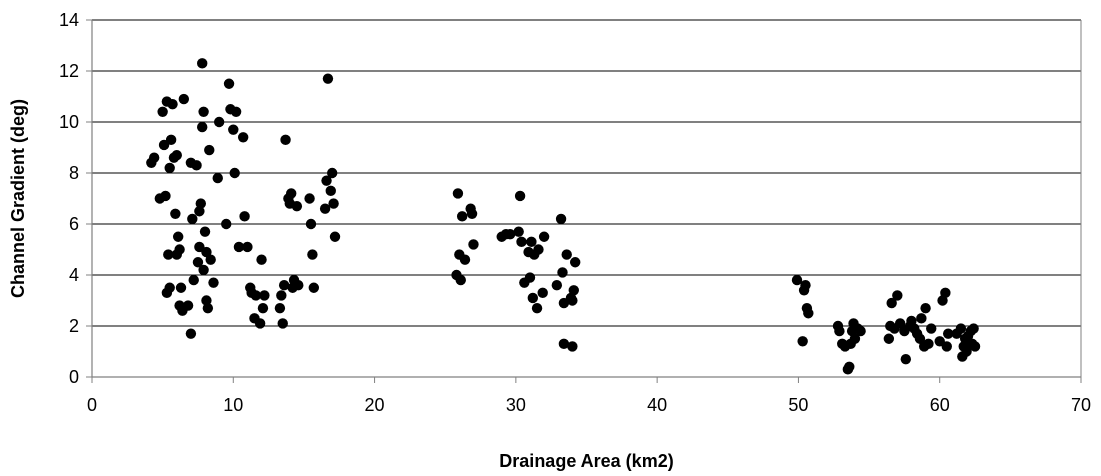 The image size is (1101, 476). I want to click on y-tick-label: 12, so click(69, 71).